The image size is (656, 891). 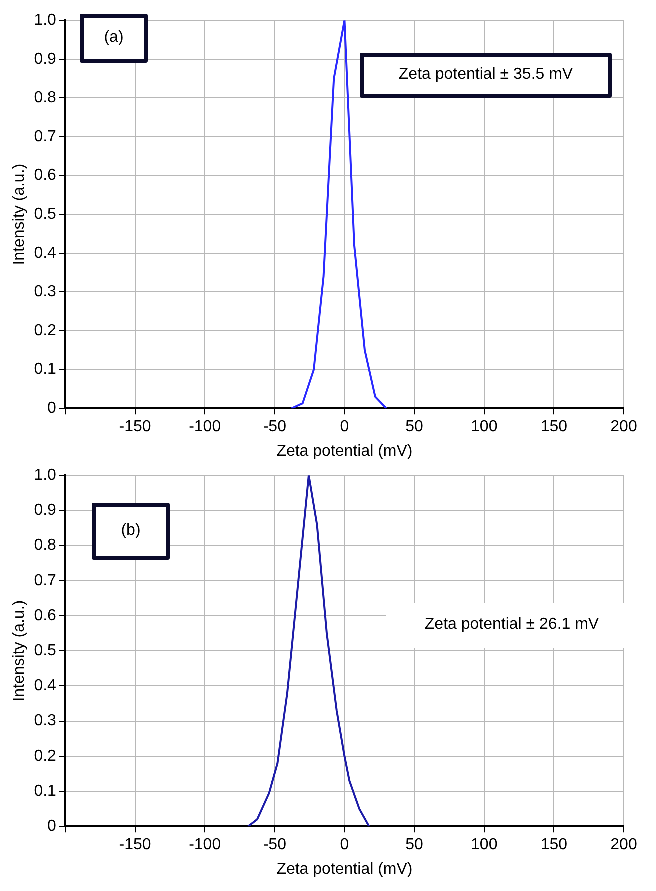 I want to click on note-box: (a), so click(x=114, y=38).